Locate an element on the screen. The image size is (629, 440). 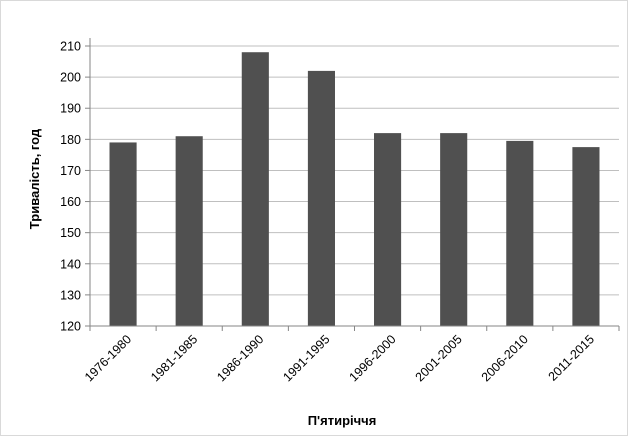
y-tick-label: 210 is located at coordinates (70, 47).